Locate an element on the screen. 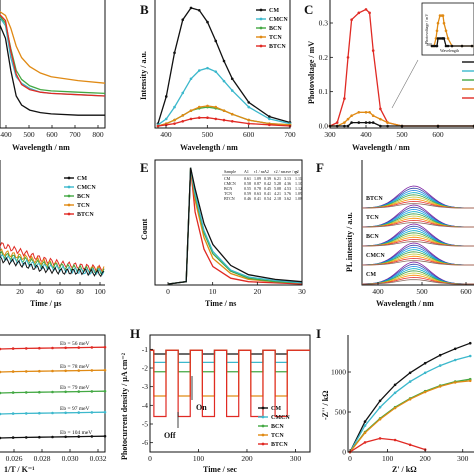 This screenshot has width=474, height=474. panel-h-x-tick-label: 200 is located at coordinates (247, 458).